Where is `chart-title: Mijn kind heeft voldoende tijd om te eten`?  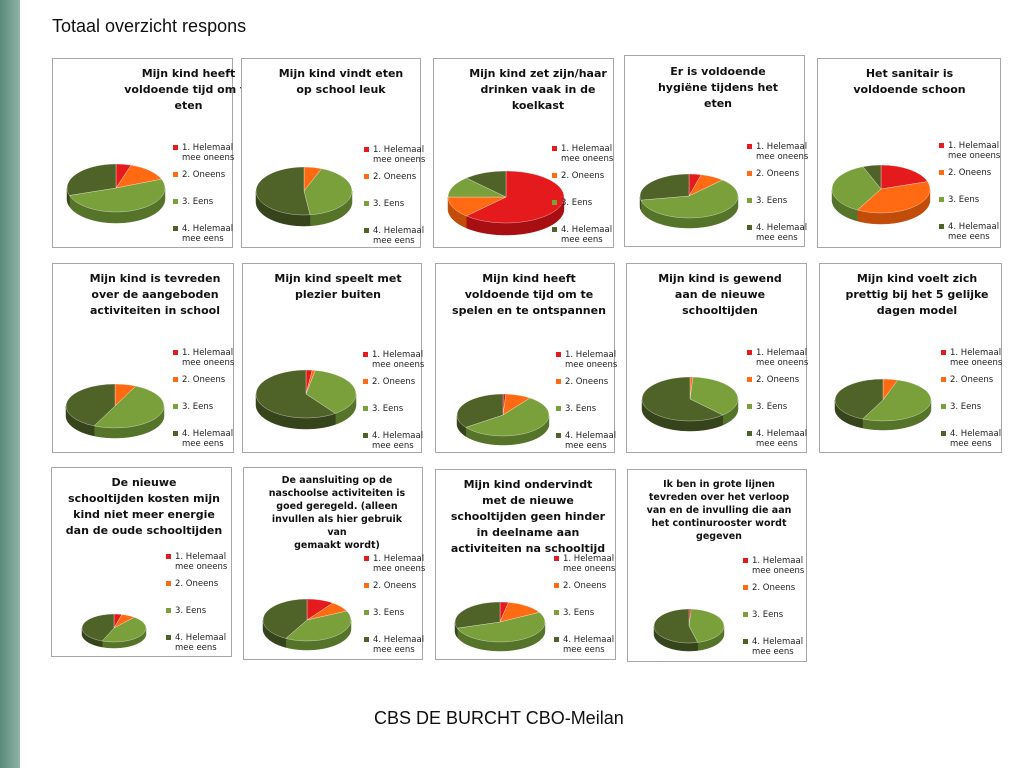 chart-title: Mijn kind heeft voldoende tijd om te eten is located at coordinates (188, 92).